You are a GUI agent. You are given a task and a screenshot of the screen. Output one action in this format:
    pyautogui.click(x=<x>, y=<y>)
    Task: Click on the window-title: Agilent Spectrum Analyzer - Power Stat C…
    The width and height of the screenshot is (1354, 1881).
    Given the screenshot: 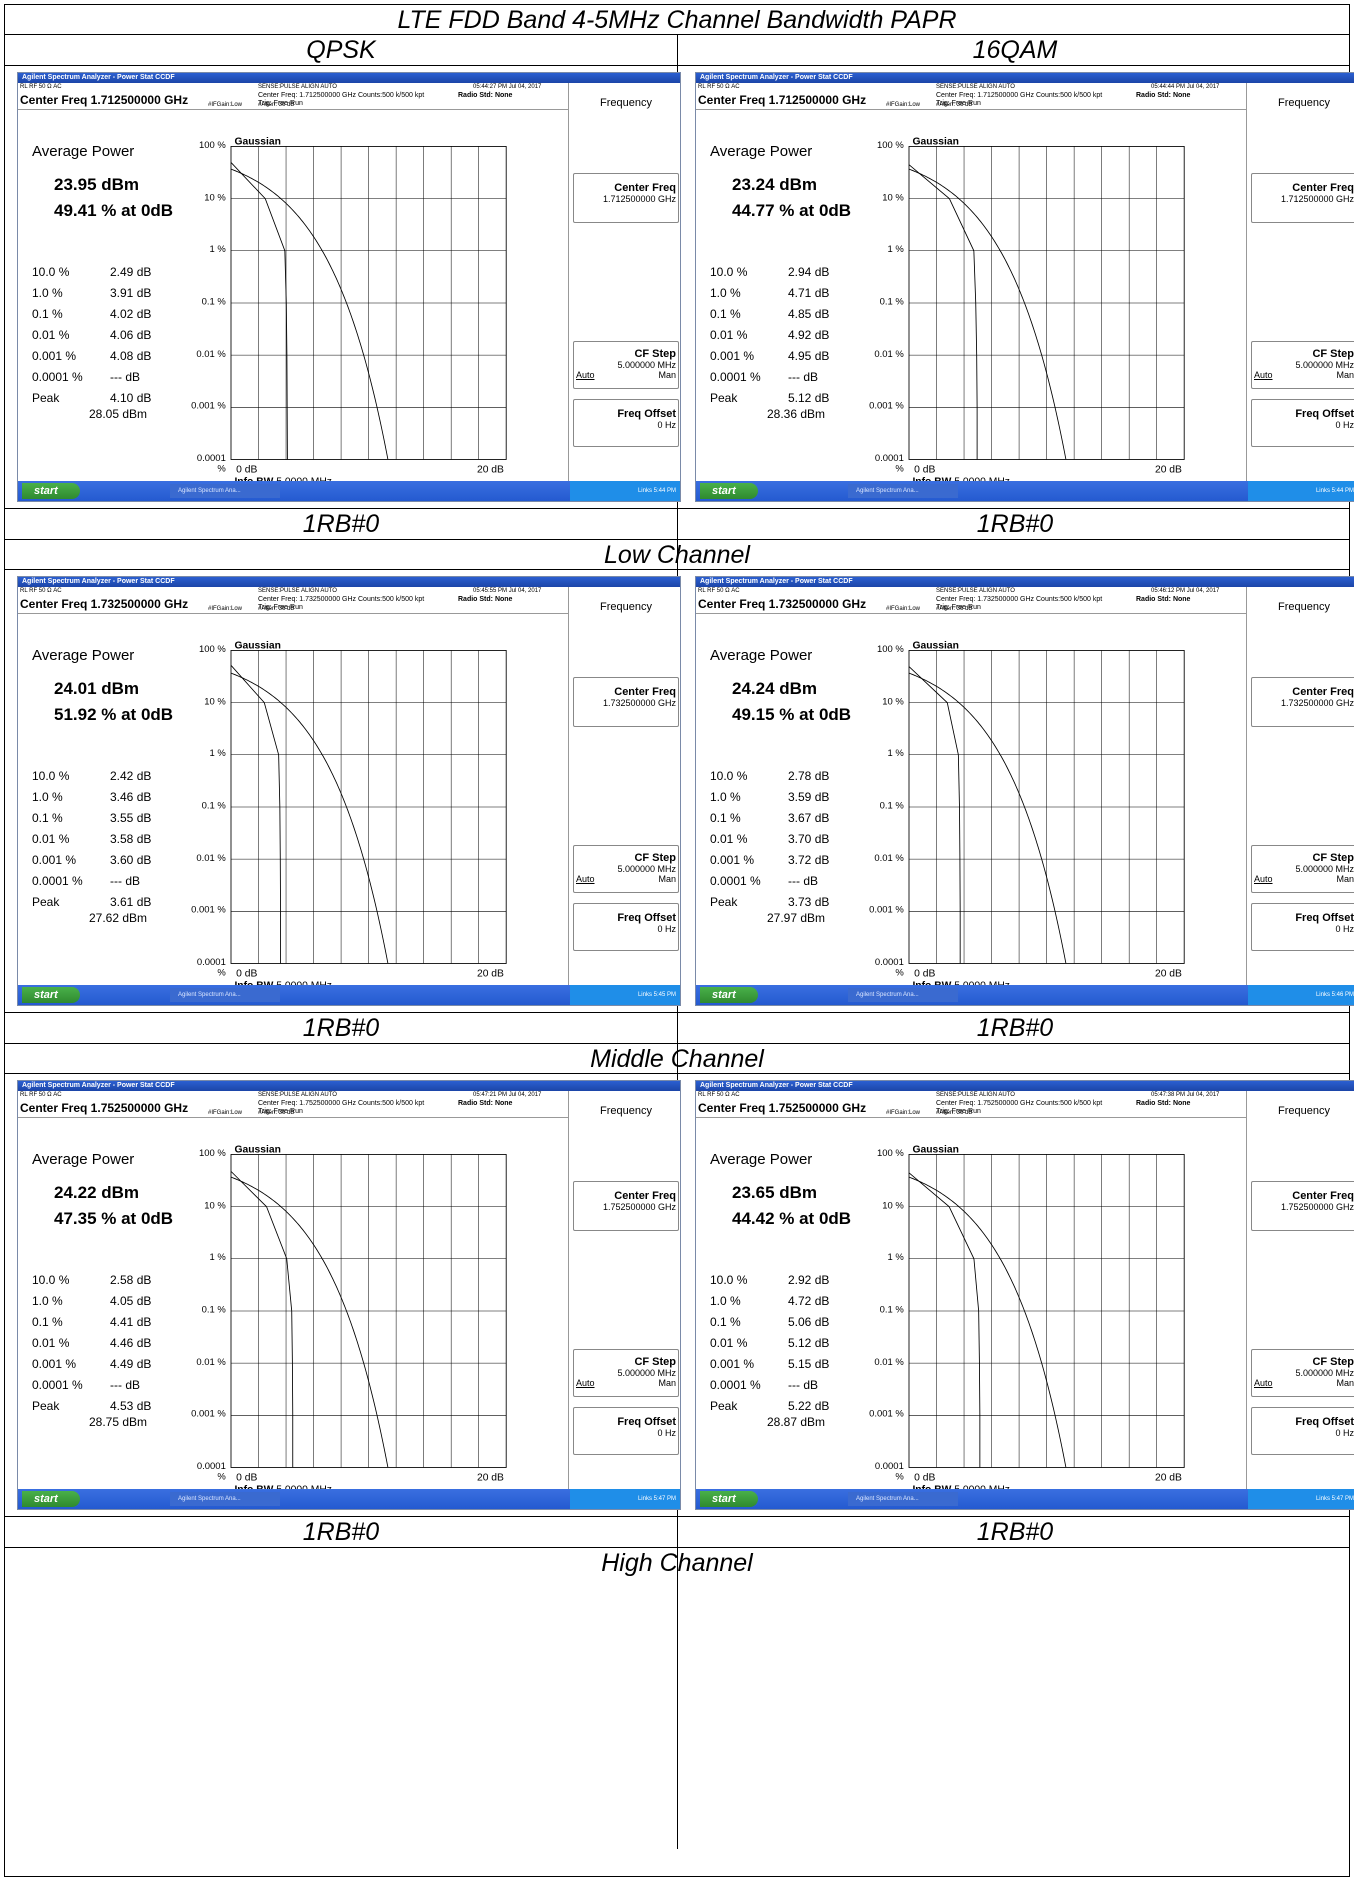 What is the action you would take?
    pyautogui.click(x=1025, y=1086)
    